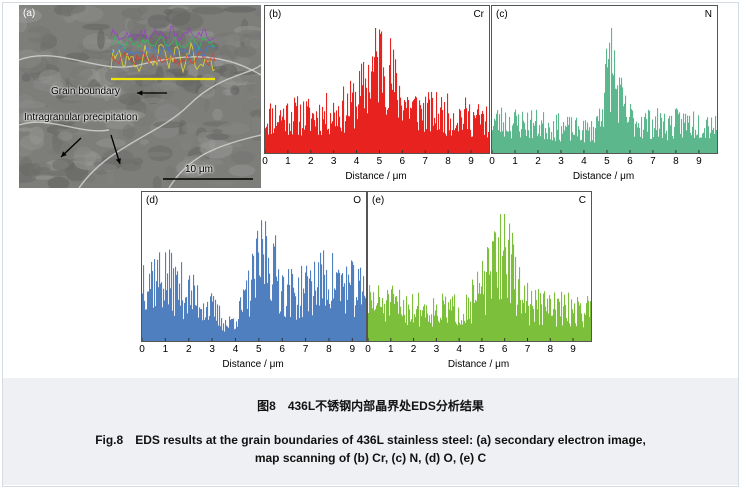  I want to click on x-tick-label: 8, so click(448, 161).